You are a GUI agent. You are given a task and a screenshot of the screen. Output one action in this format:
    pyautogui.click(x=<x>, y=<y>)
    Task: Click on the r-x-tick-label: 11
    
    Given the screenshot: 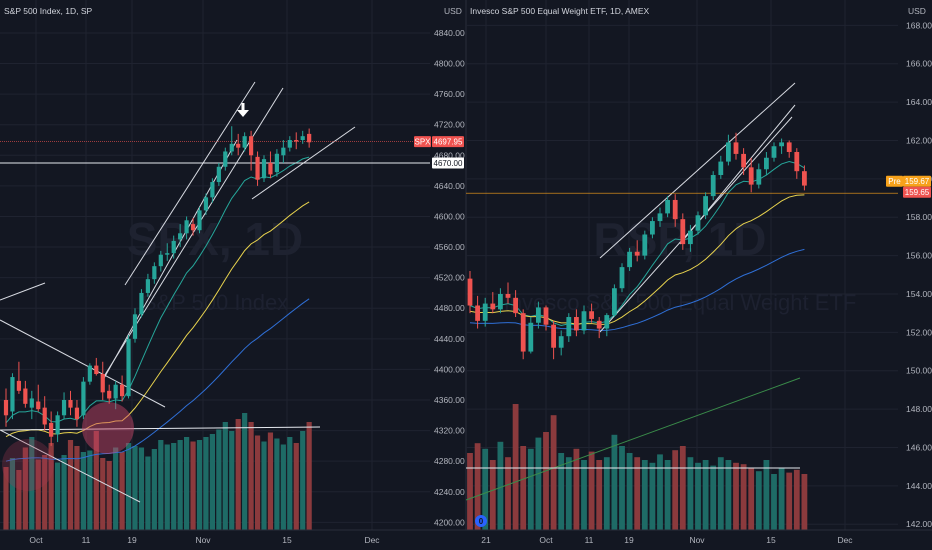 What is the action you would take?
    pyautogui.click(x=589, y=540)
    